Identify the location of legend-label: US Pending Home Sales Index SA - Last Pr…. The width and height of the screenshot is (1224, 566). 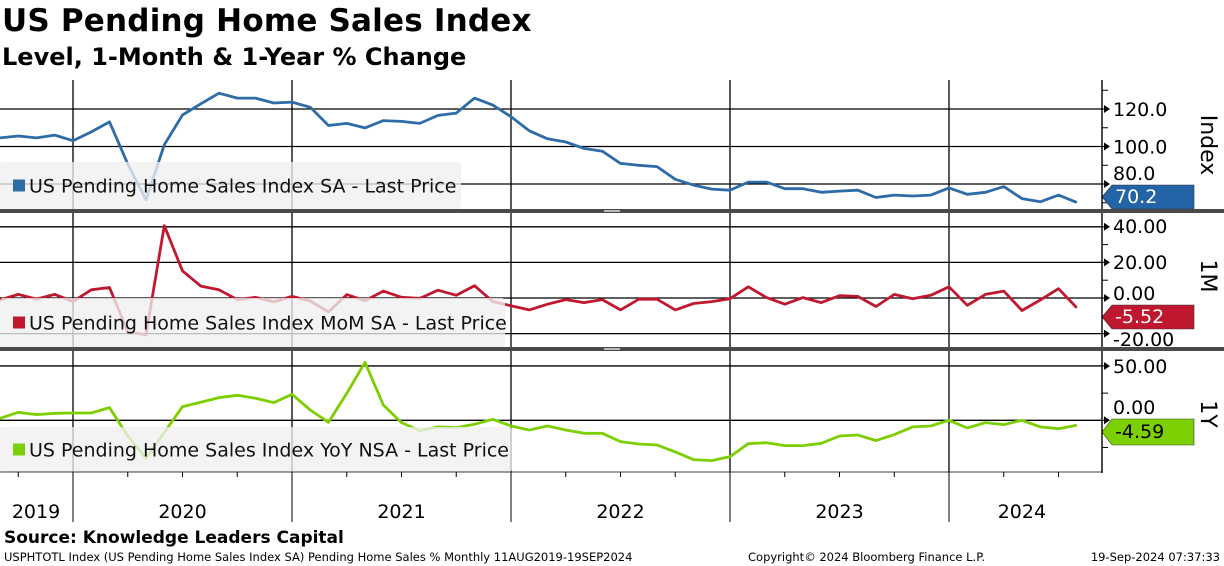
(242, 187).